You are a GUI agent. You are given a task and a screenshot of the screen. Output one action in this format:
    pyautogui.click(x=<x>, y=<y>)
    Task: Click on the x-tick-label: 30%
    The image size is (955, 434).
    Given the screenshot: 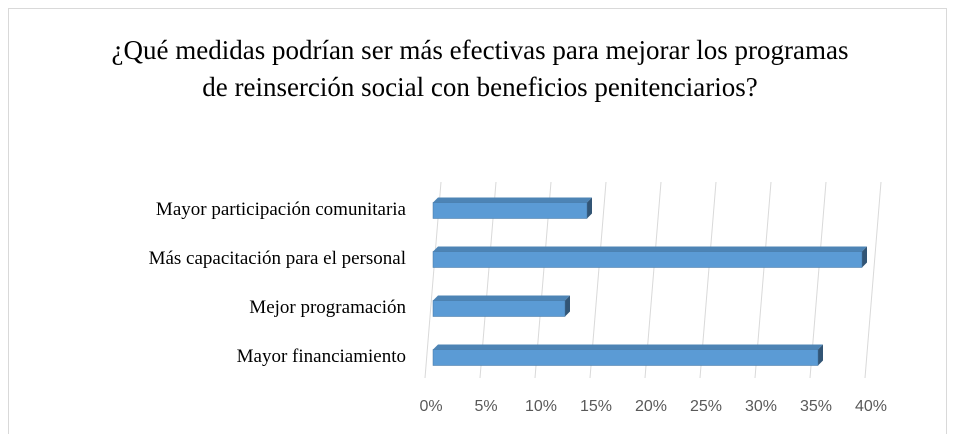 What is the action you would take?
    pyautogui.click(x=761, y=406)
    